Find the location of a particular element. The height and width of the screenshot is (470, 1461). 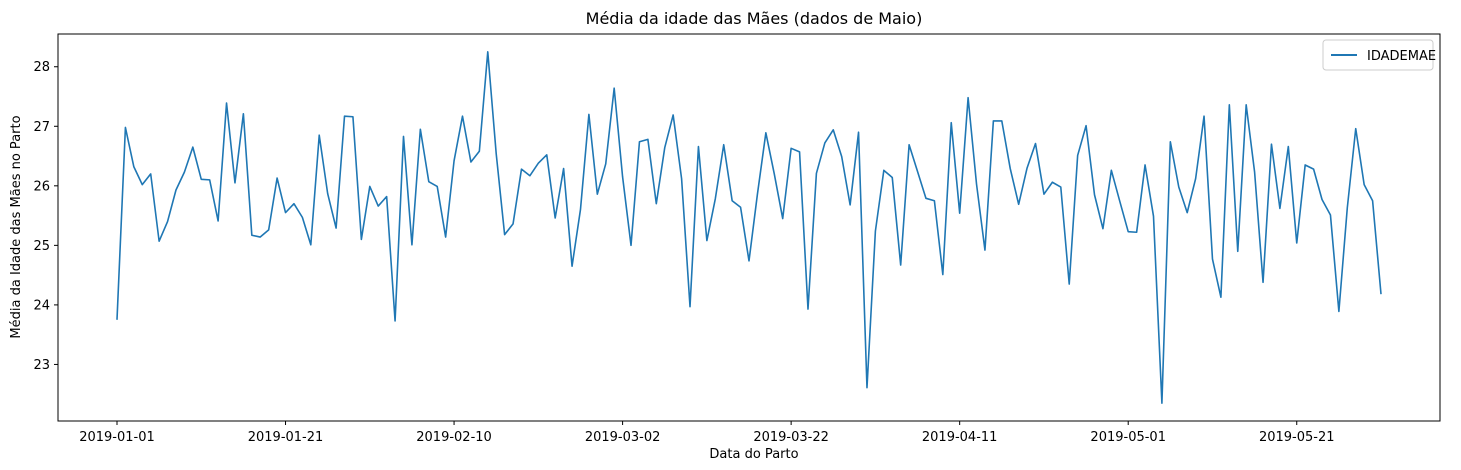

x-tick-label: 2019-02-10 is located at coordinates (454, 437).